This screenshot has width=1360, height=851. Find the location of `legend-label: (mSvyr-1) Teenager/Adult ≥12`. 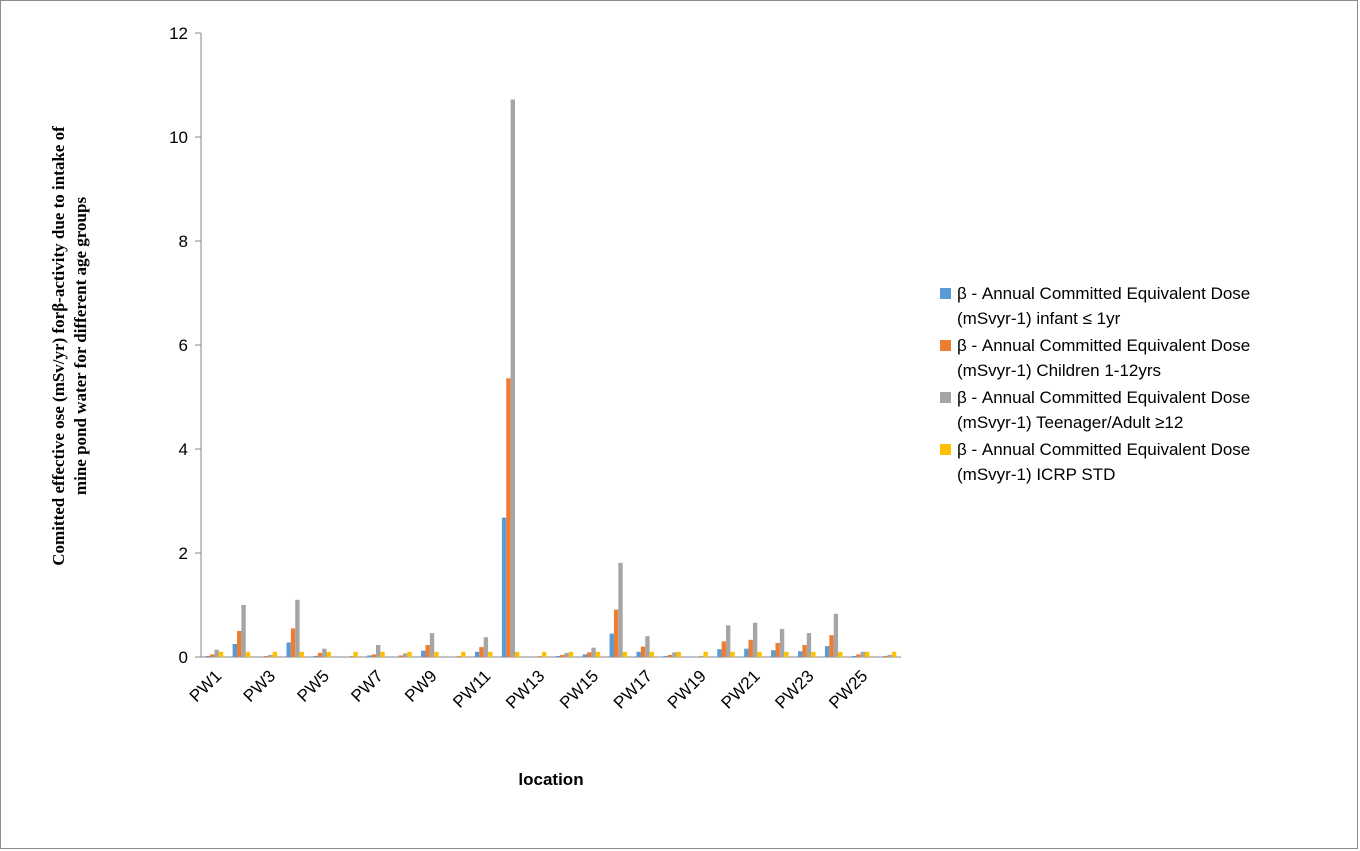

legend-label: (mSvyr-1) Teenager/Adult ≥12 is located at coordinates (1070, 422).